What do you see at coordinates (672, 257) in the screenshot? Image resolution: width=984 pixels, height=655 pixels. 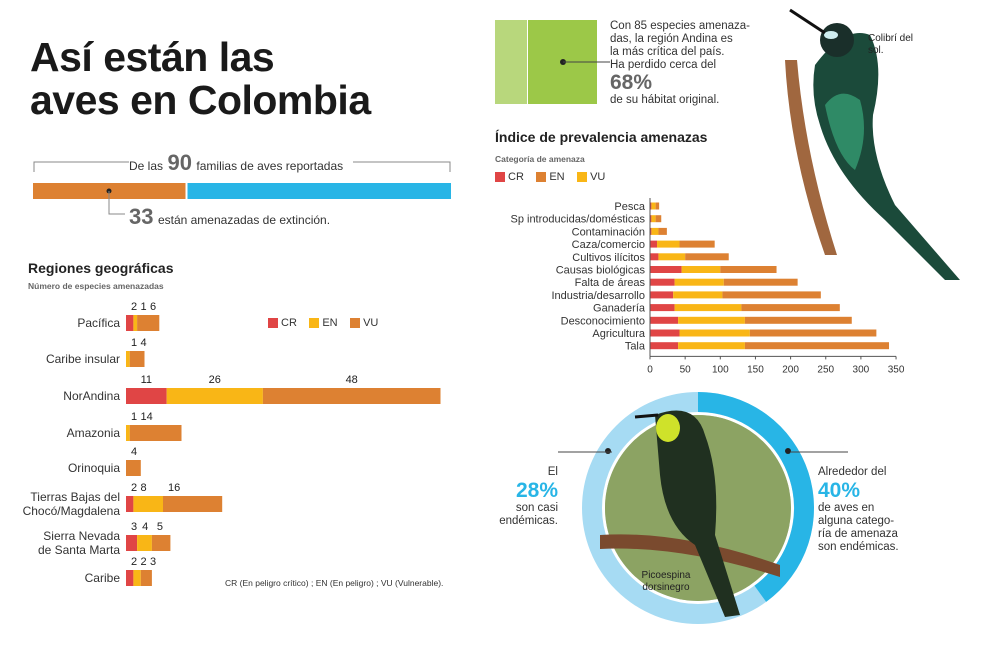 I see `threat-bar-en-cultivos-ilicitos` at bounding box center [672, 257].